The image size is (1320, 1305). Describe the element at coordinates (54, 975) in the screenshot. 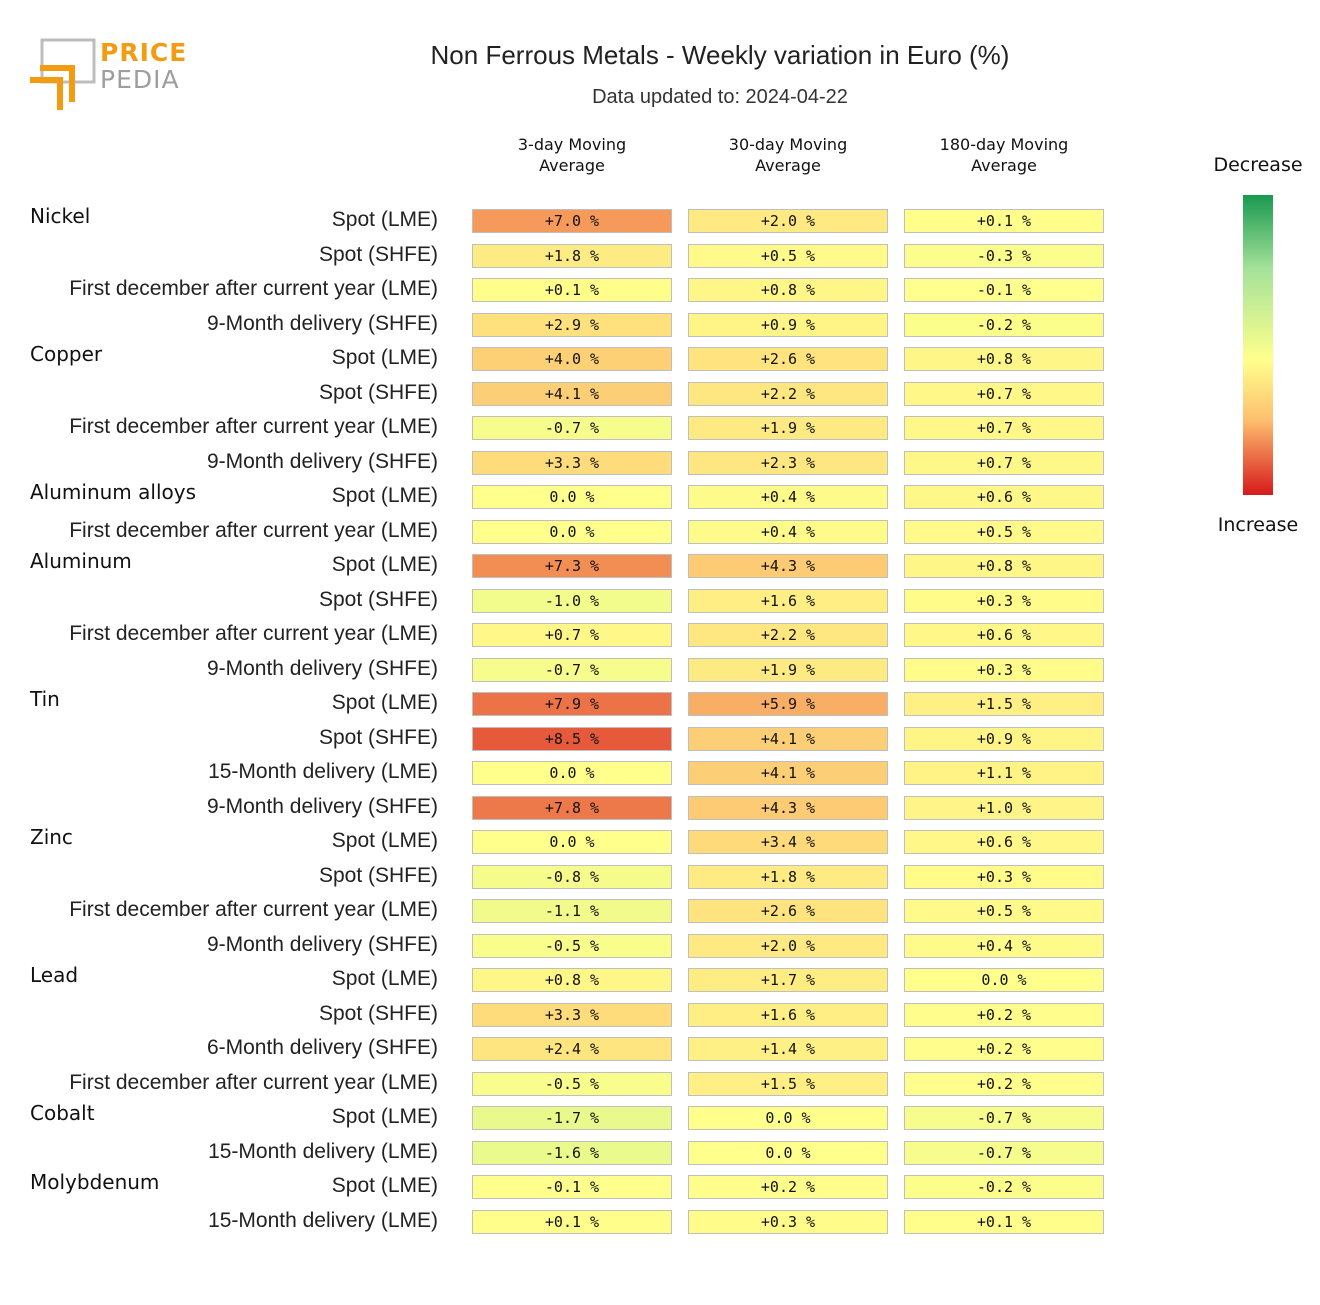

I see `metal-group-label: Lead` at that location.